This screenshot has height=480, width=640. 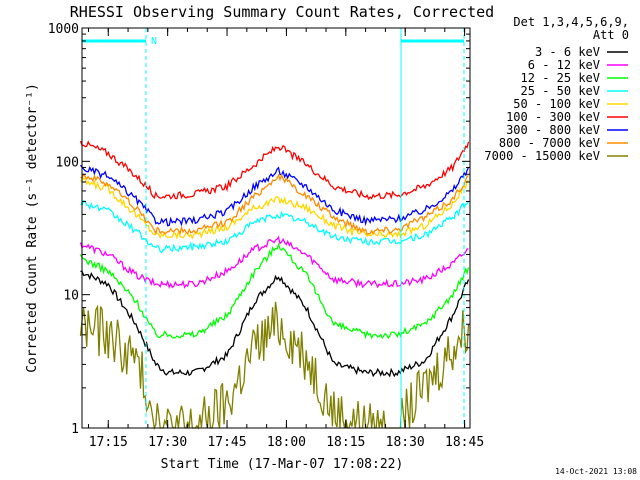 I want to click on x-tick-label: 18:00, so click(x=286, y=442).